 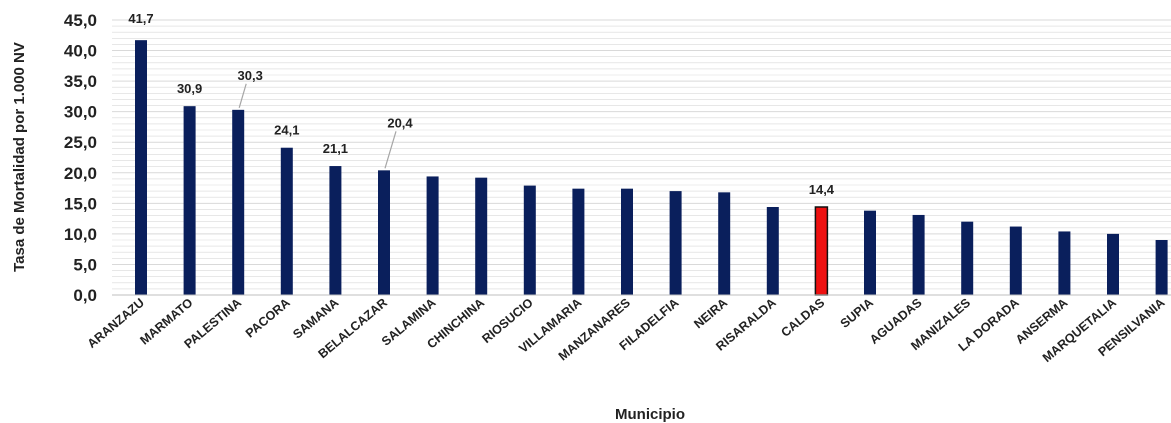 I want to click on data-label: 30,9, so click(x=189, y=88).